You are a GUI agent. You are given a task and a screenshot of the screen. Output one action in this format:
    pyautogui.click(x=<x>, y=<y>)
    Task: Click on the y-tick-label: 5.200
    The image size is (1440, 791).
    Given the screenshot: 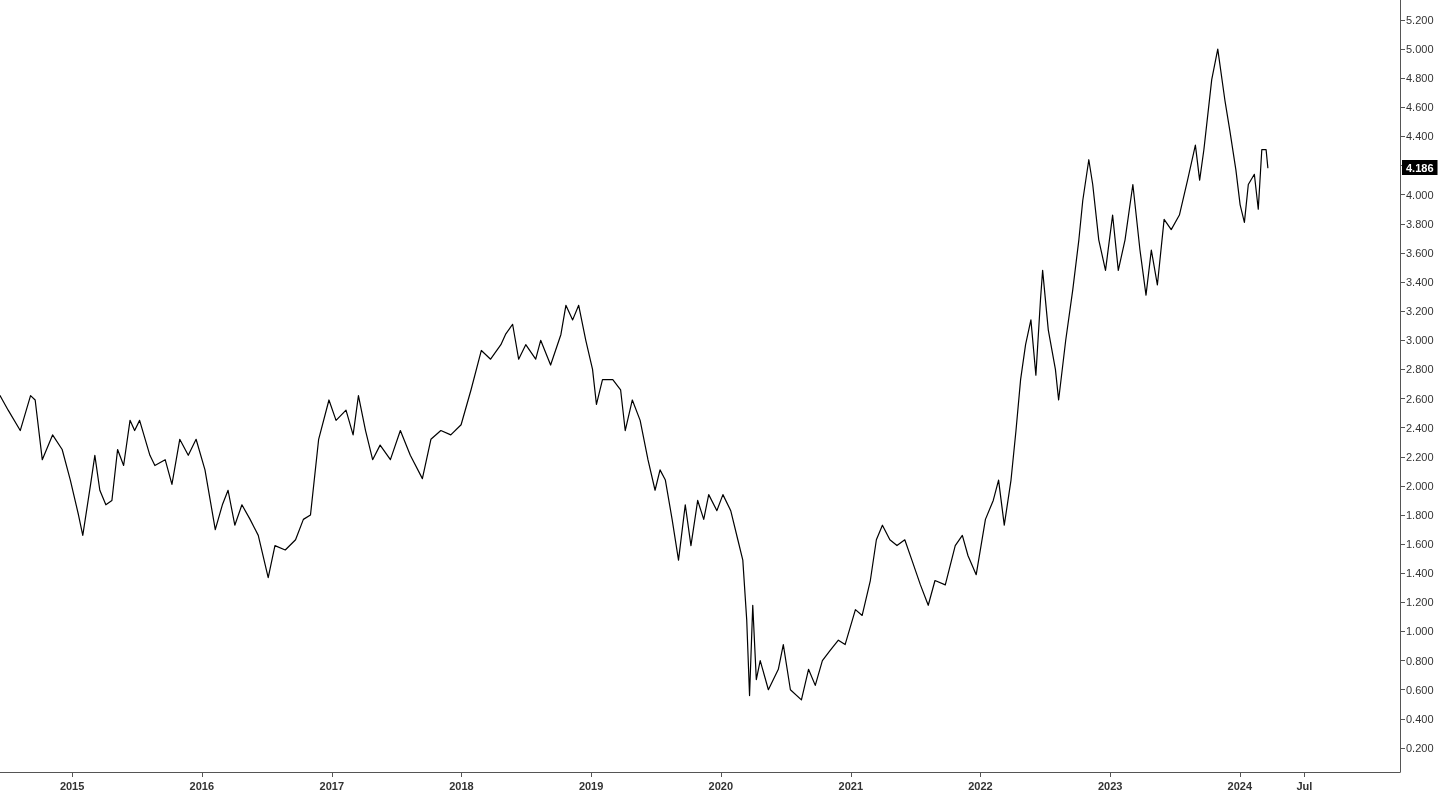 What is the action you would take?
    pyautogui.click(x=1420, y=19)
    